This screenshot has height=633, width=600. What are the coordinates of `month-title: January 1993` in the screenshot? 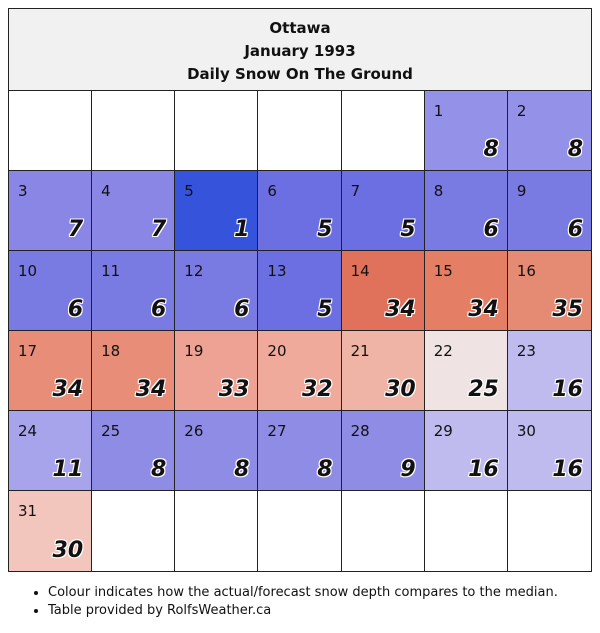 It's located at (300, 51).